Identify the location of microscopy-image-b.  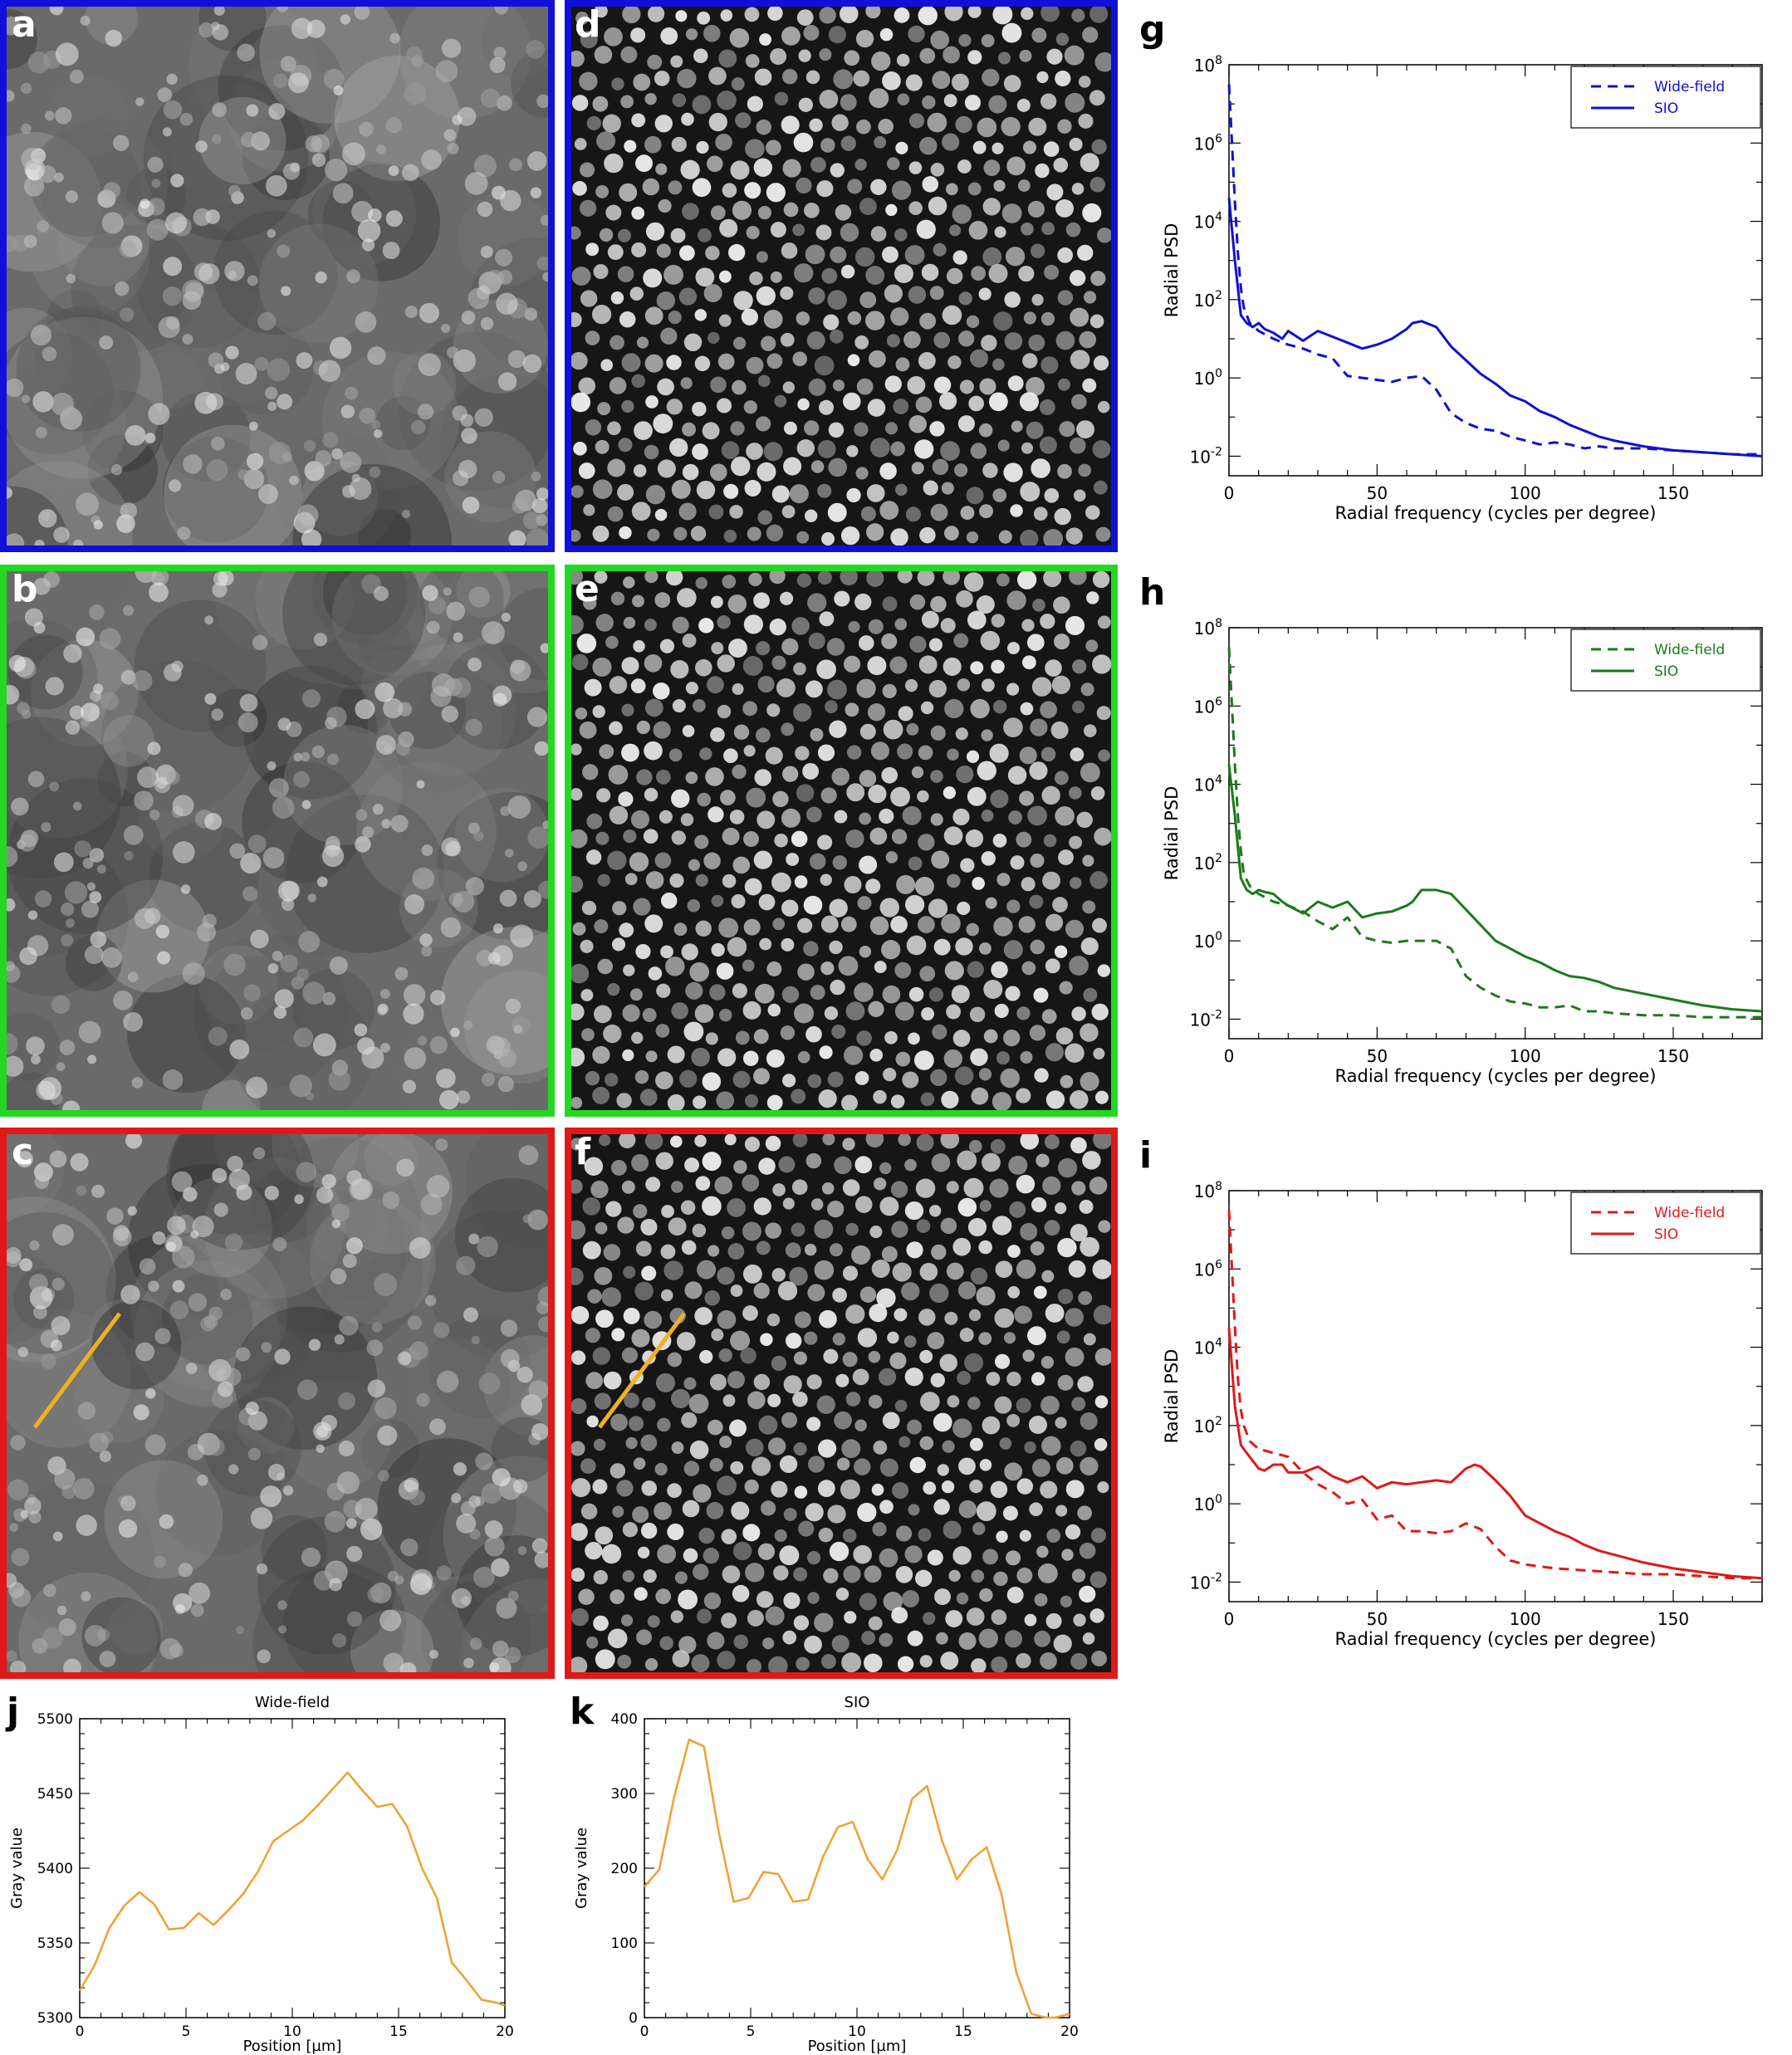
(277, 840).